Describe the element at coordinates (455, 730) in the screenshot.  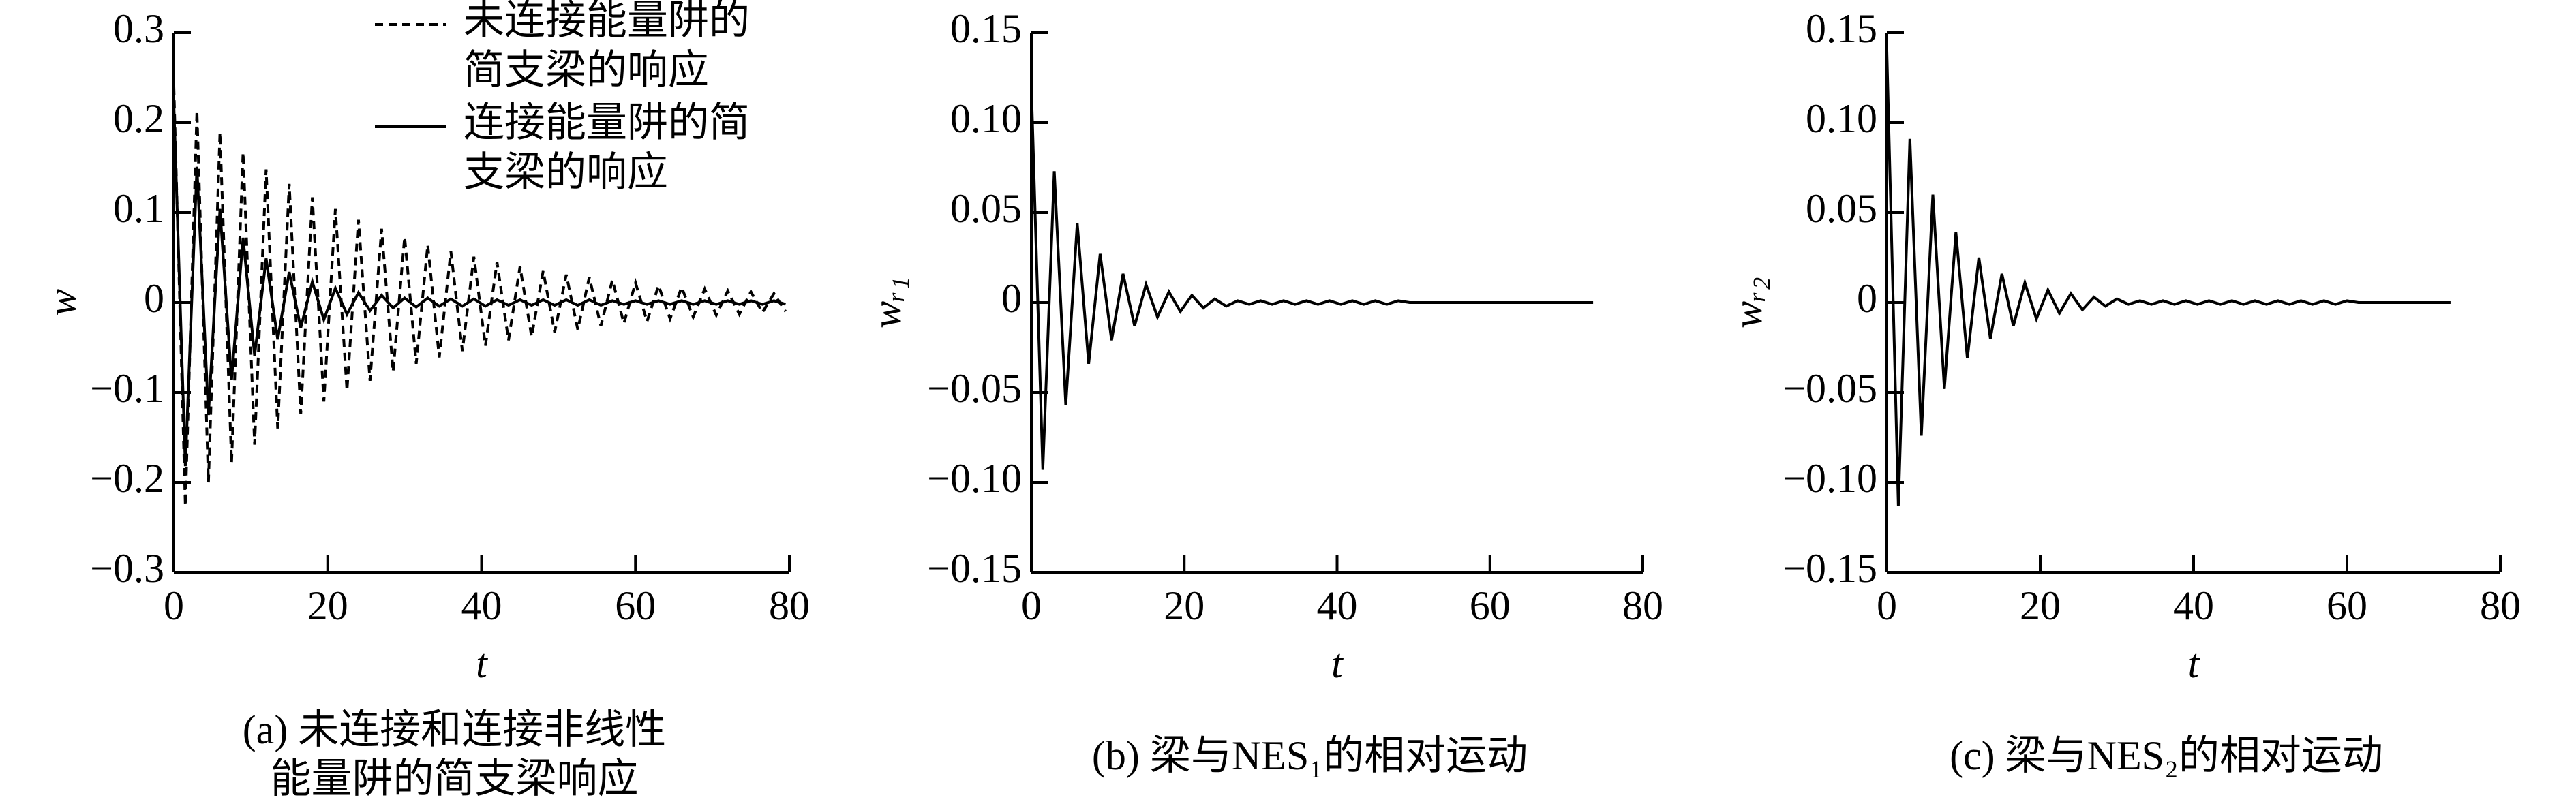
I see `caption: (a) 未连接和连接非线性` at that location.